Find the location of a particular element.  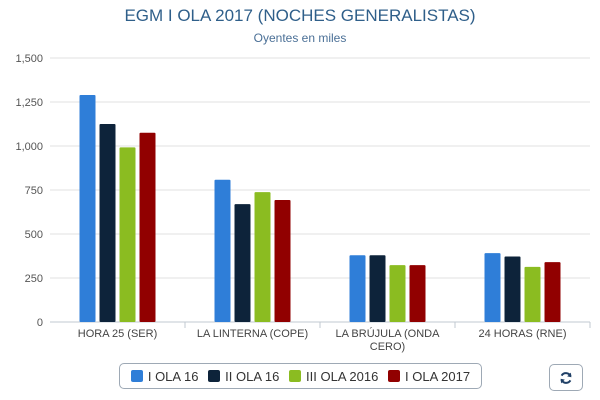

legend-label: II OLA 16 is located at coordinates (252, 376).